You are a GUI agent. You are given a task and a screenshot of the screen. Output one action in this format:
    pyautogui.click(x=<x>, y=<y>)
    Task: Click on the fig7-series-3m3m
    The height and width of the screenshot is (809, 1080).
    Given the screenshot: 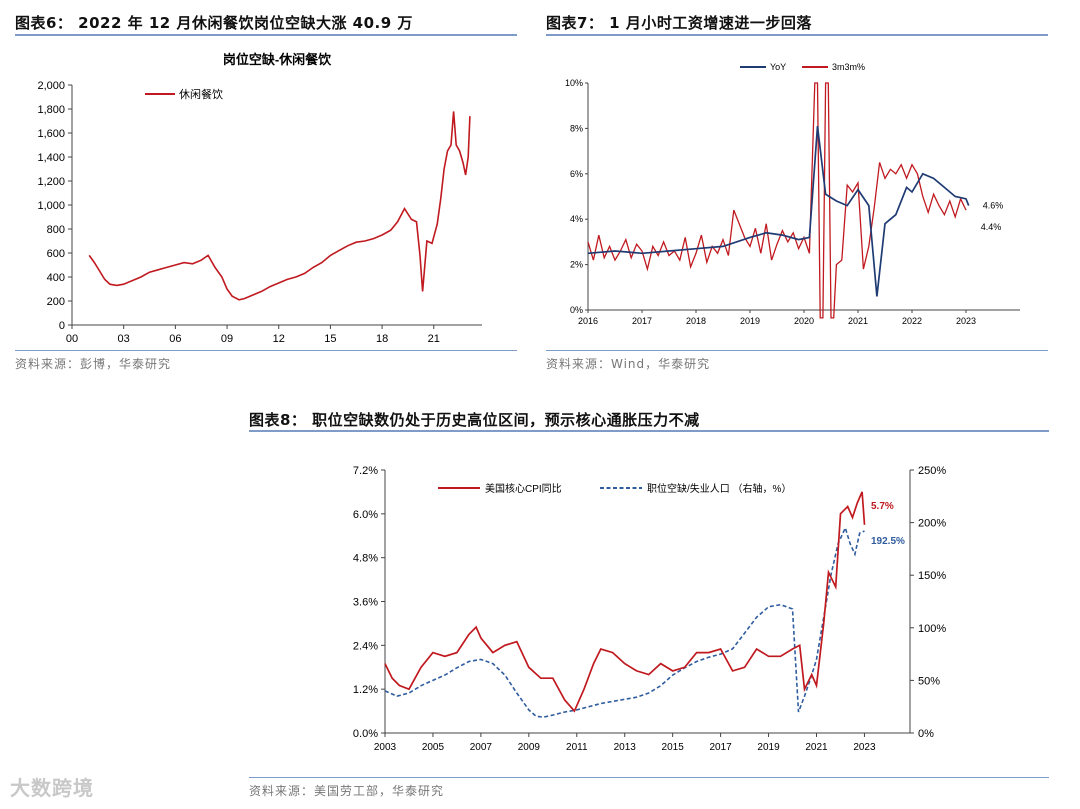 What is the action you would take?
    pyautogui.click(x=777, y=200)
    